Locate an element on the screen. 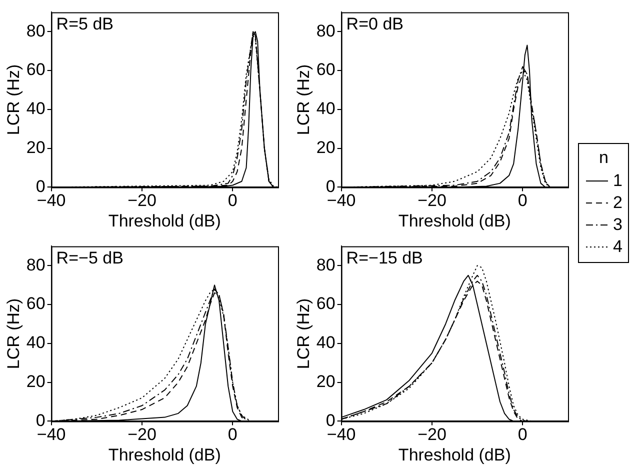  annotation: R=−5 dB is located at coordinates (90, 258).